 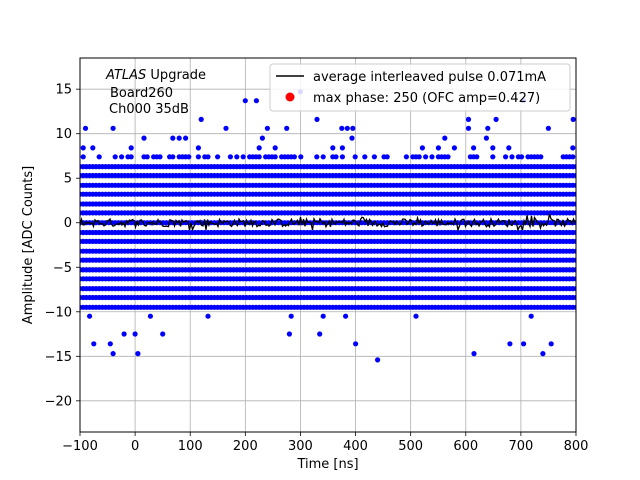 I want to click on atlas-annotation: ATLAS Upgrade Board260 Ch000 35dB, so click(x=155, y=92).